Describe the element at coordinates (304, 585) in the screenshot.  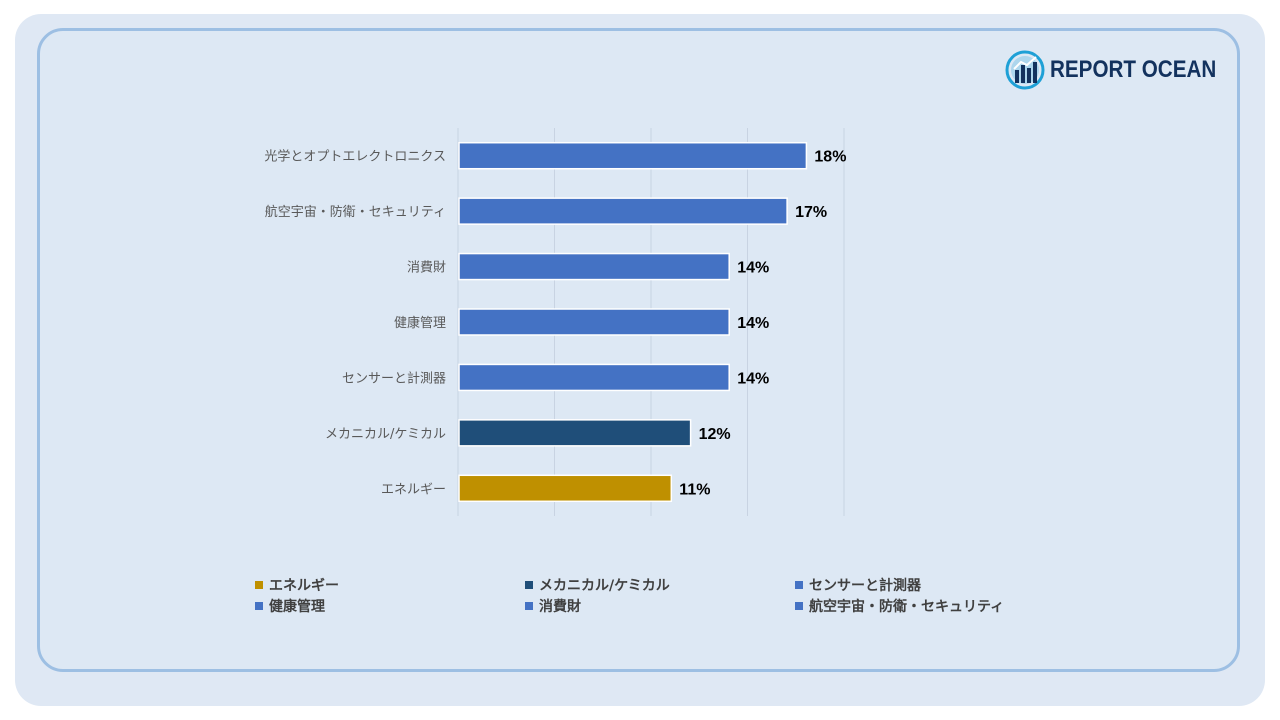
I see `legend-label: エネルギー` at that location.